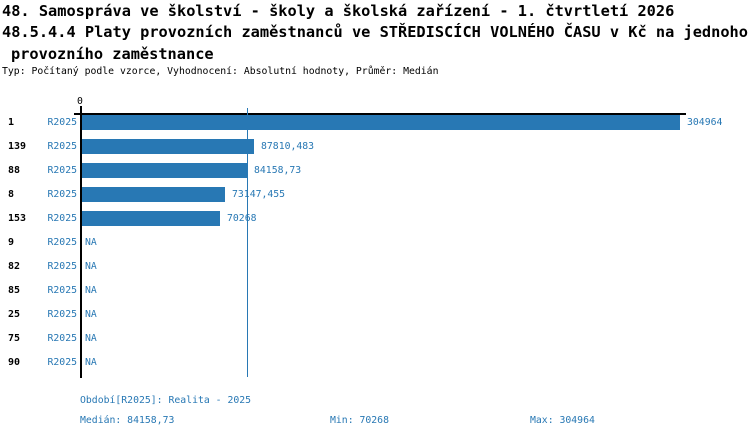 This screenshot has height=438, width=750. What do you see at coordinates (14, 266) in the screenshot?
I see `row-category-label: 82` at bounding box center [14, 266].